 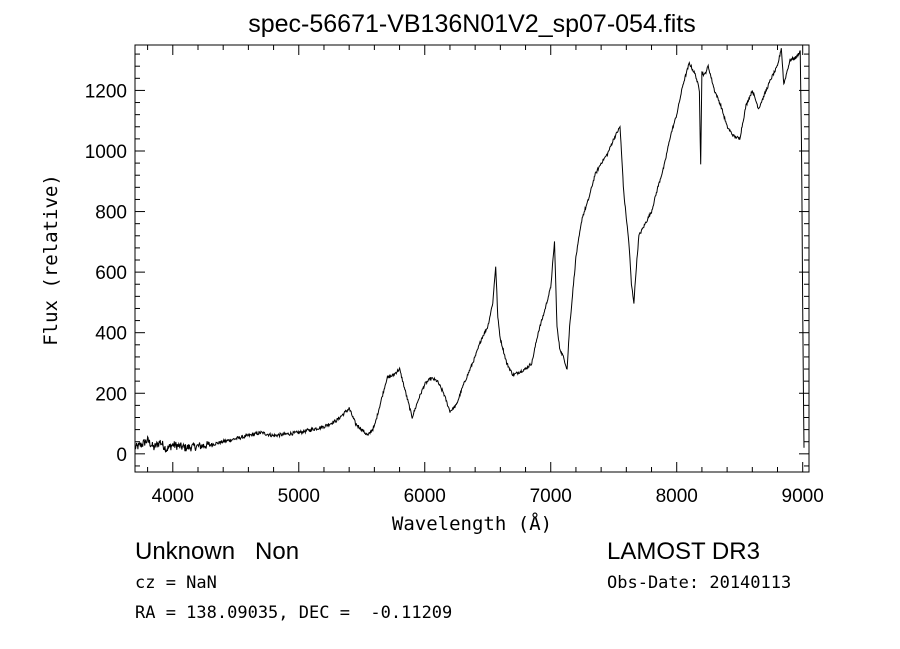 I want to click on y-axis-label: Flux (relative), so click(x=51, y=260).